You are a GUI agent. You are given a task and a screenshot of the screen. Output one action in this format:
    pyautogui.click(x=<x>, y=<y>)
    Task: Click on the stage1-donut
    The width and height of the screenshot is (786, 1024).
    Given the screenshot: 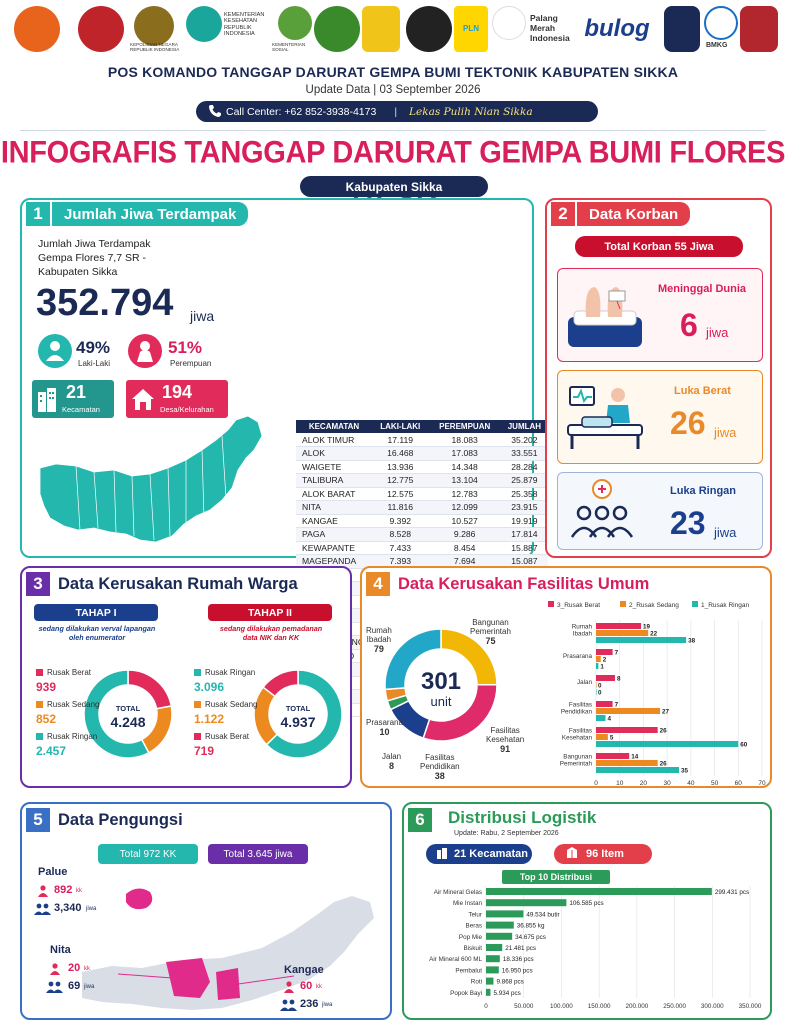 What is the action you would take?
    pyautogui.click(x=128, y=714)
    